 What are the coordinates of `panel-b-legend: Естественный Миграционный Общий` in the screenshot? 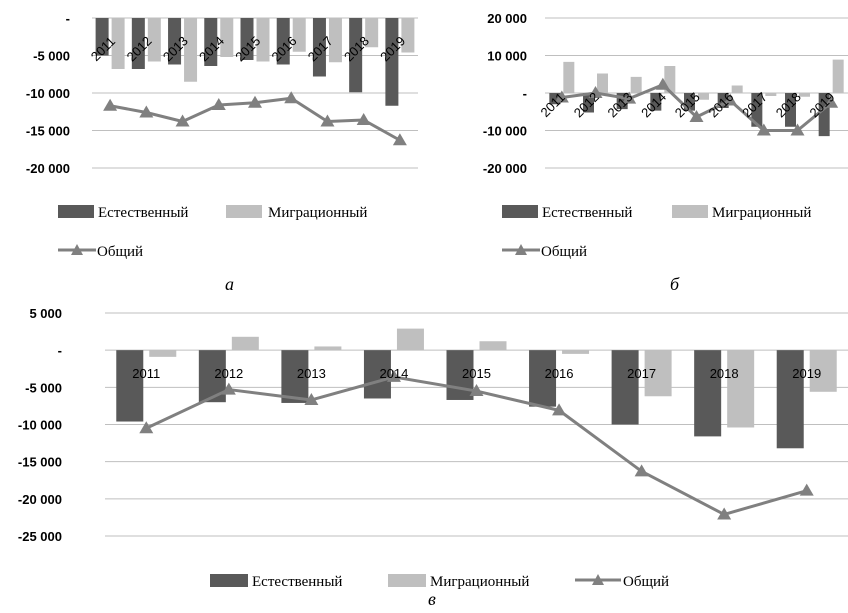 It's located at (656, 232).